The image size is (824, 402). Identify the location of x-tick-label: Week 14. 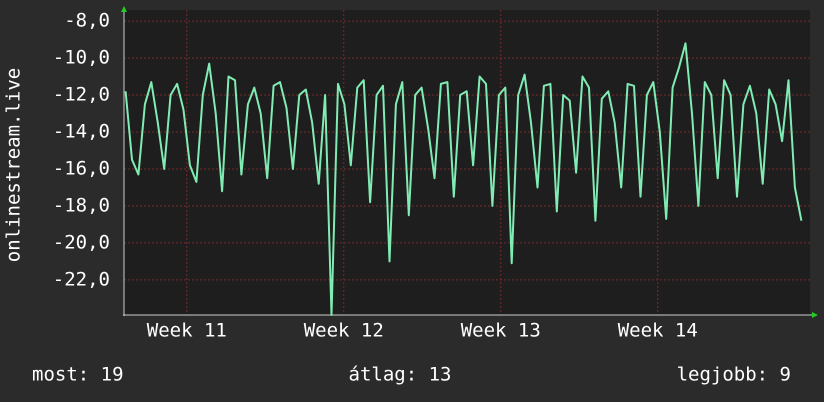
(658, 331).